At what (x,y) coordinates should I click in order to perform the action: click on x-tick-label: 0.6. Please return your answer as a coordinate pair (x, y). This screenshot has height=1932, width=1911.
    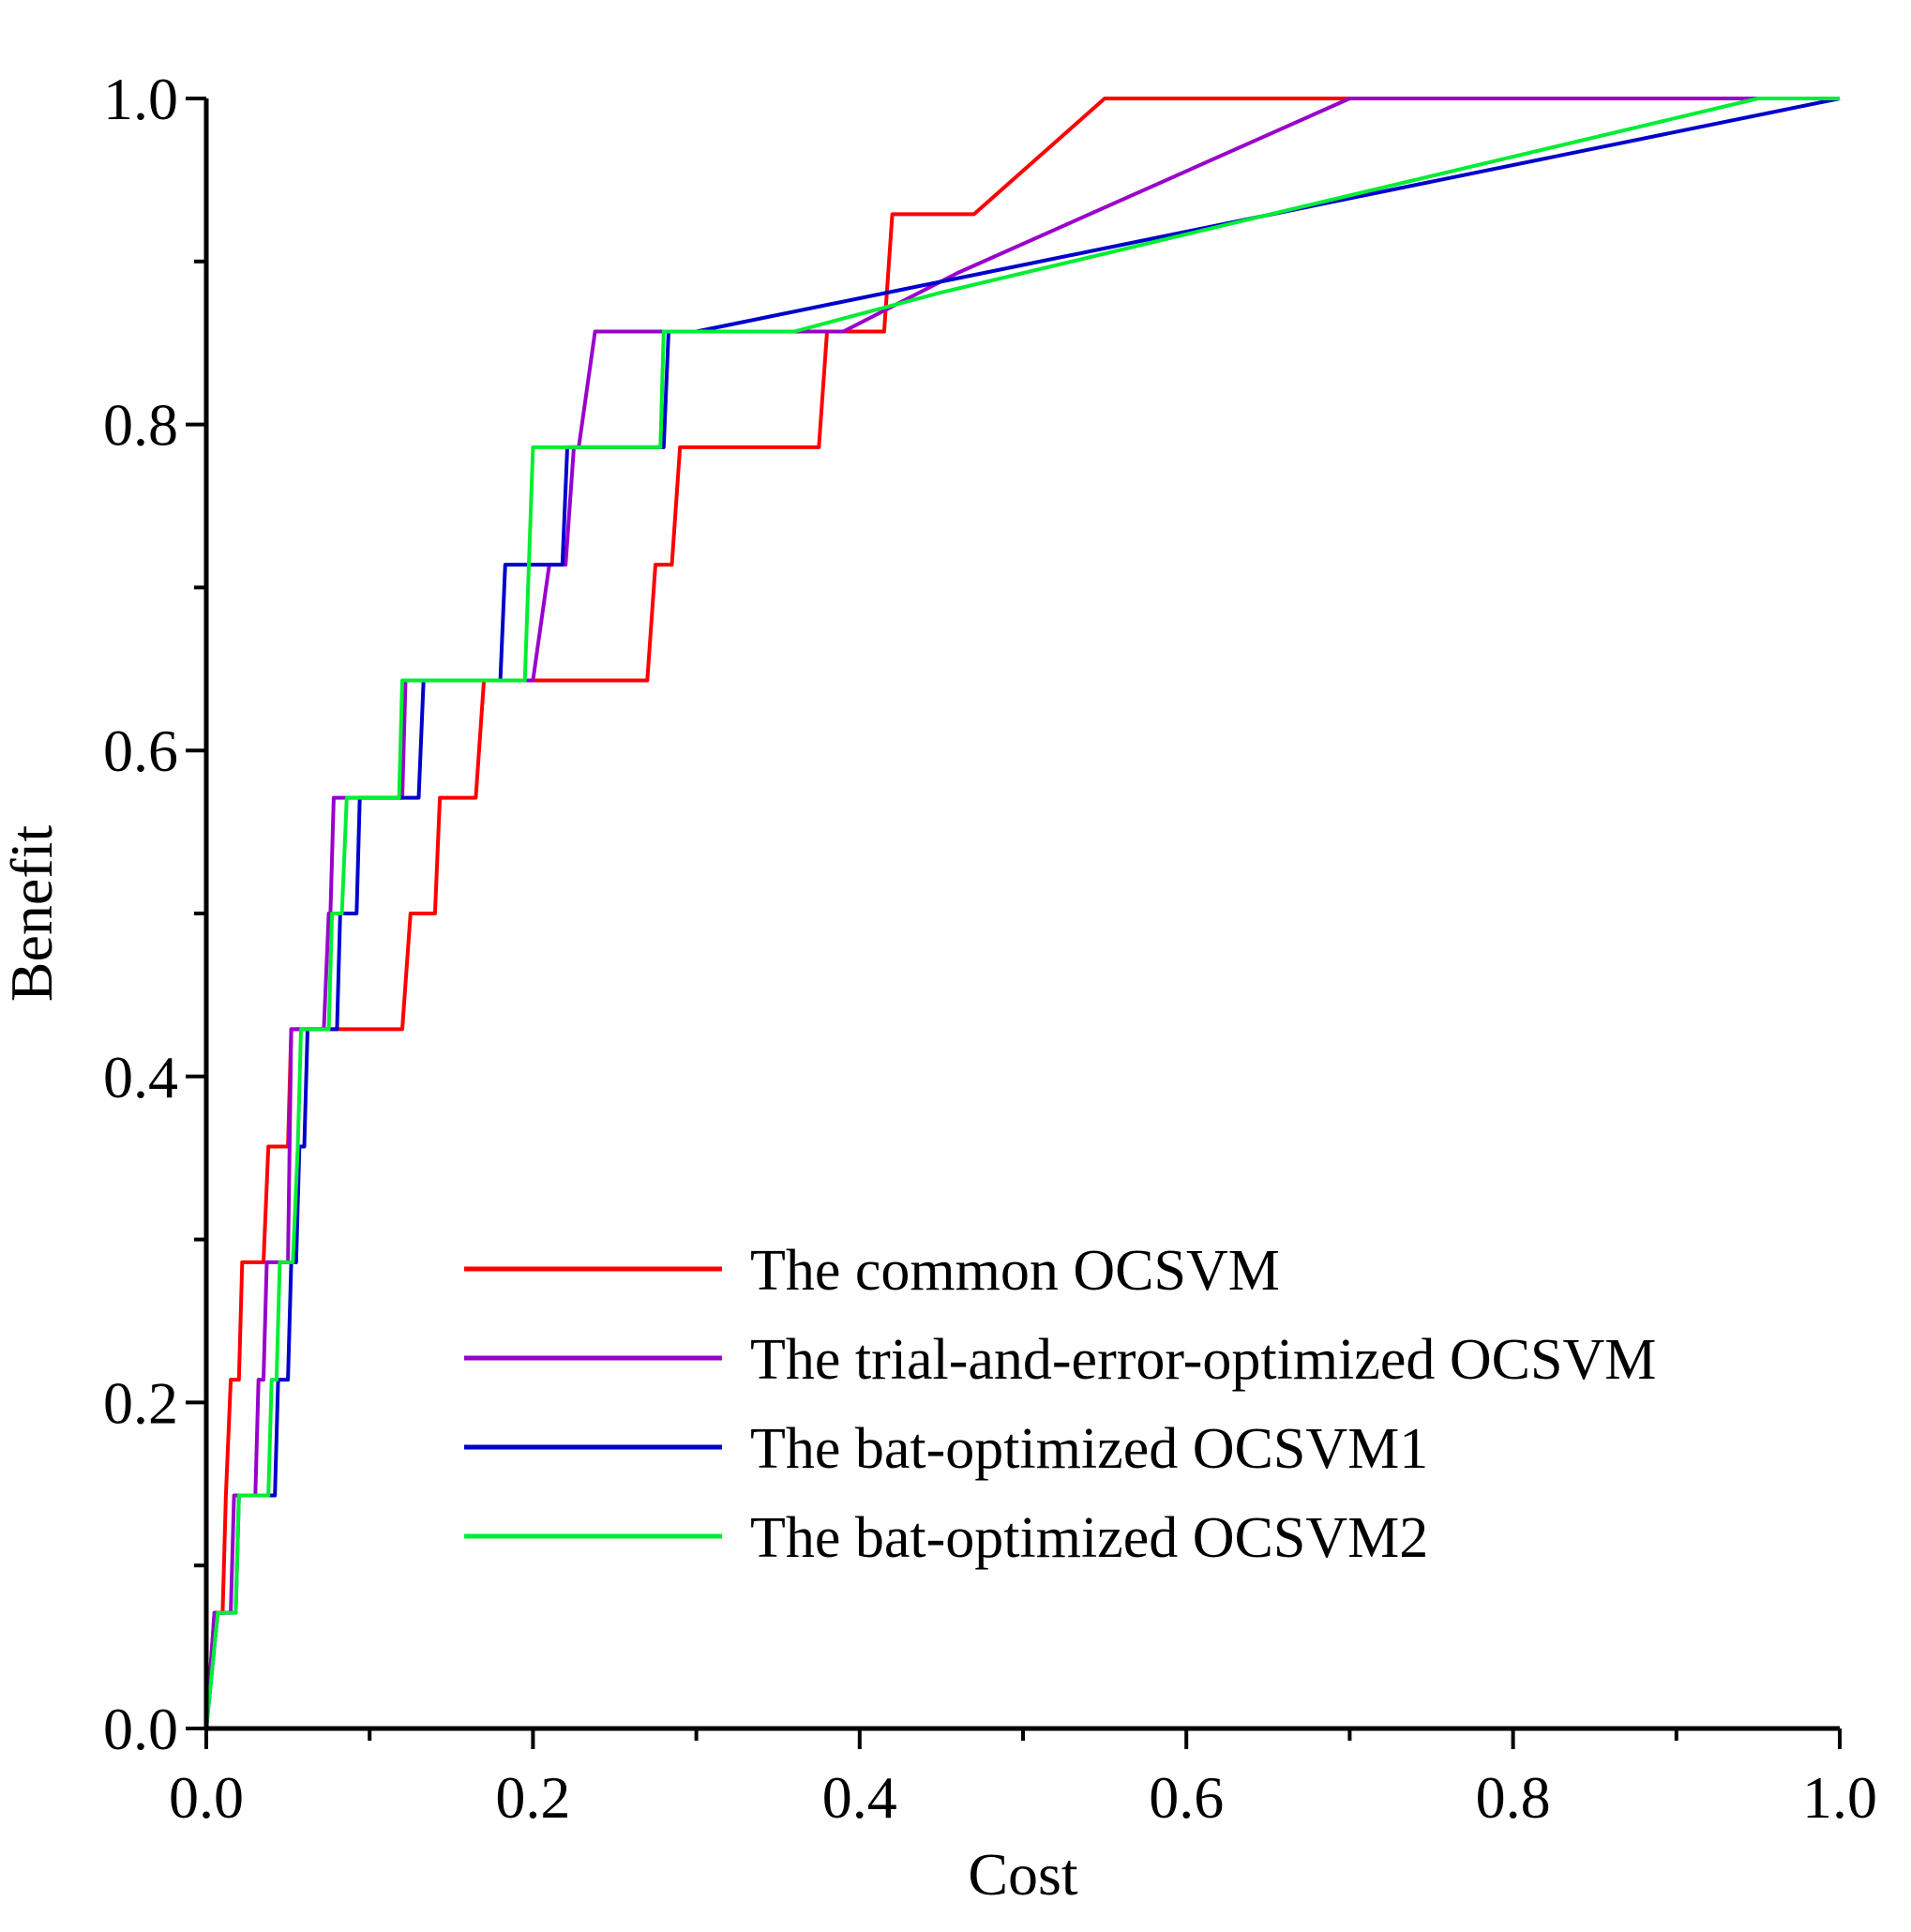
    Looking at the image, I should click on (1186, 1797).